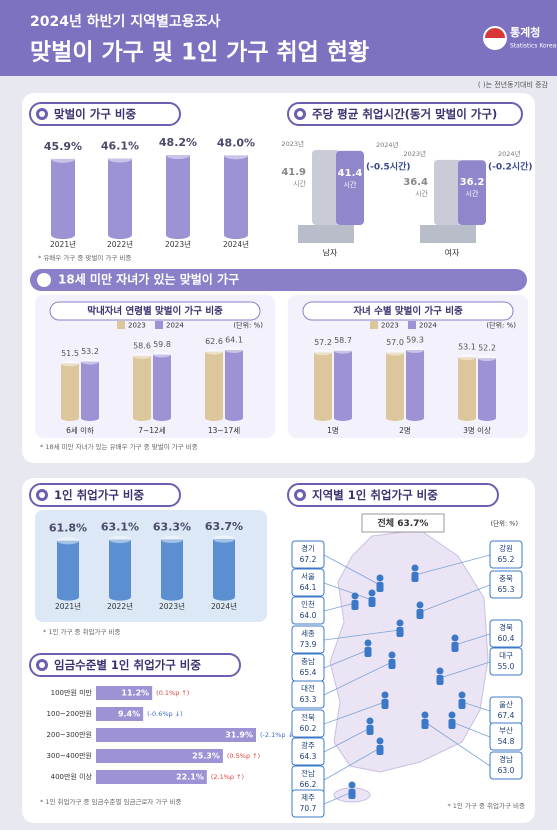  Describe the element at coordinates (70, 353) in the screenshot. I see `value-label: 51.5` at that location.